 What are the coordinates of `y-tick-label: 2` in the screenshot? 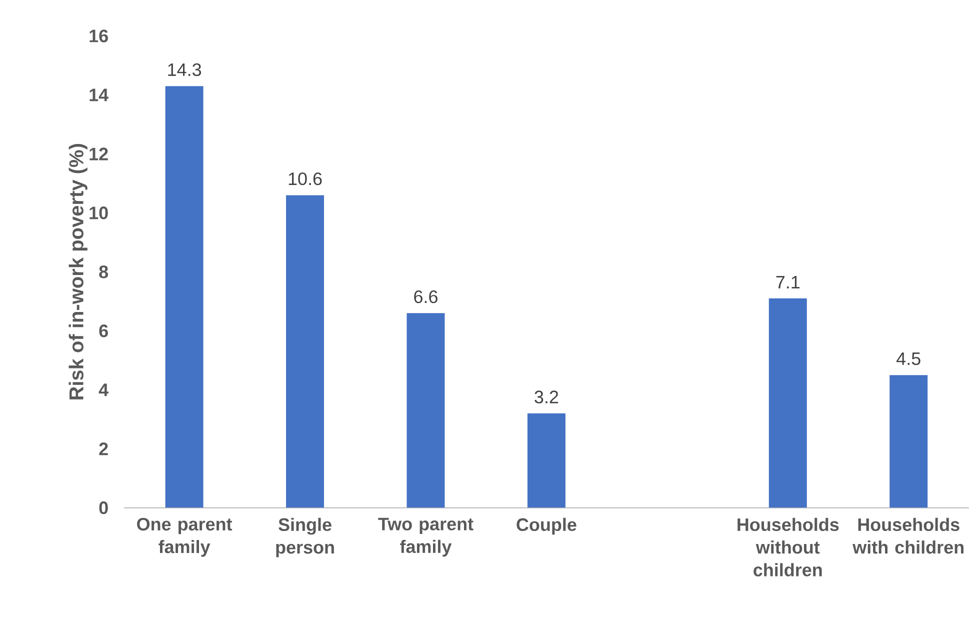 It's located at (103, 449).